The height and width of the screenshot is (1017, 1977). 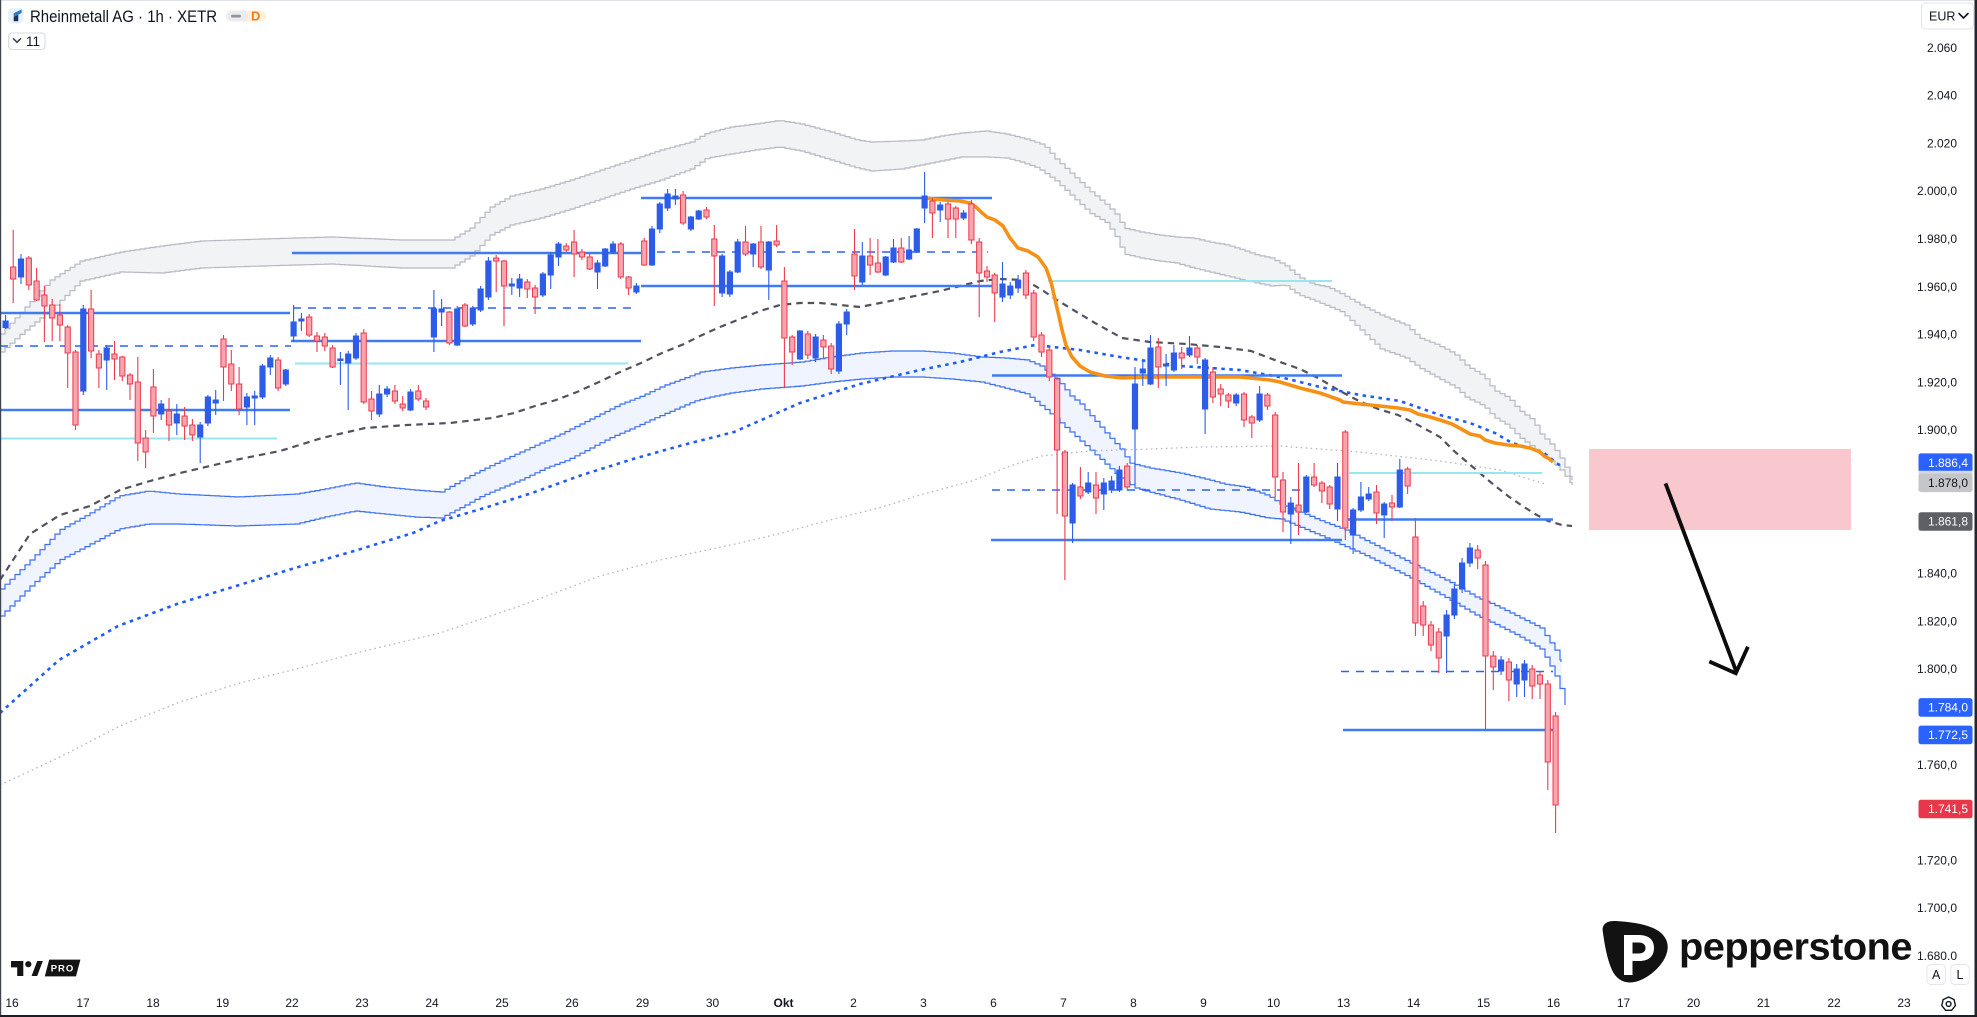 What do you see at coordinates (923, 1003) in the screenshot?
I see `svg-text: 3` at bounding box center [923, 1003].